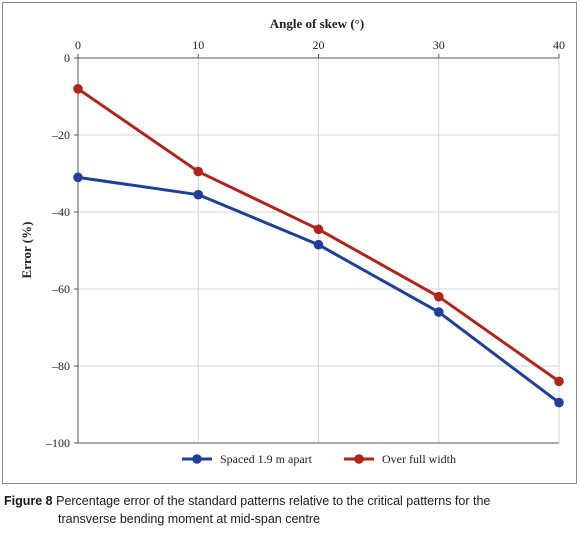 The width and height of the screenshot is (580, 533). Describe the element at coordinates (57, 250) in the screenshot. I see `y-tick-labels: 0 –20 –40 –60 –80 –100` at that location.